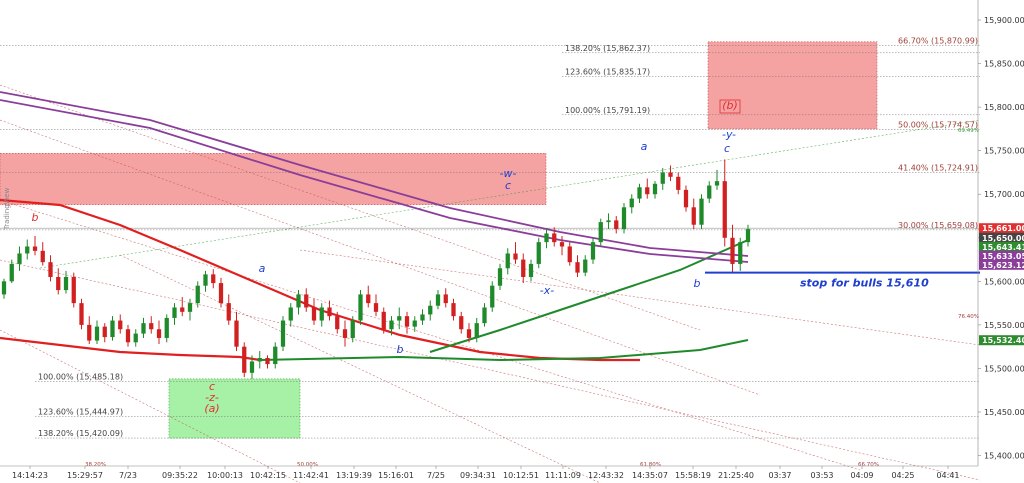  Describe the element at coordinates (563, 475) in the screenshot. I see `x-tick-label-12: 11:11:09` at that location.